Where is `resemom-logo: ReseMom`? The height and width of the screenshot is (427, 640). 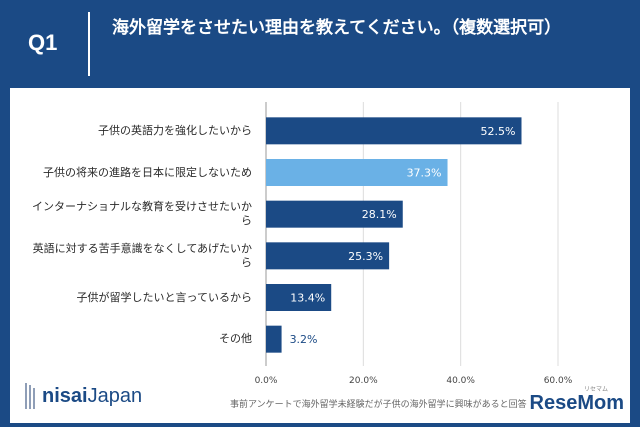
resemom-logo: ReseMom is located at coordinates (576, 403).